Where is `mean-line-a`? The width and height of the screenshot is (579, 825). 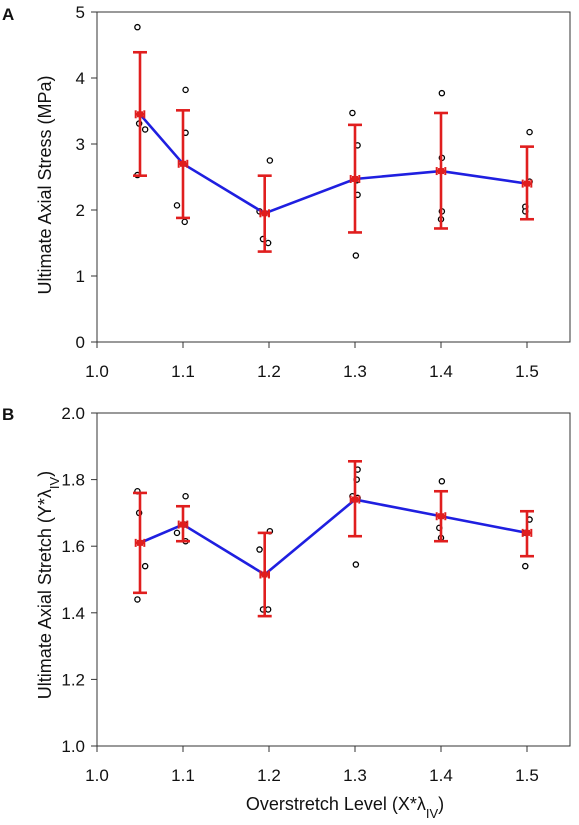
mean-line-a is located at coordinates (333, 164).